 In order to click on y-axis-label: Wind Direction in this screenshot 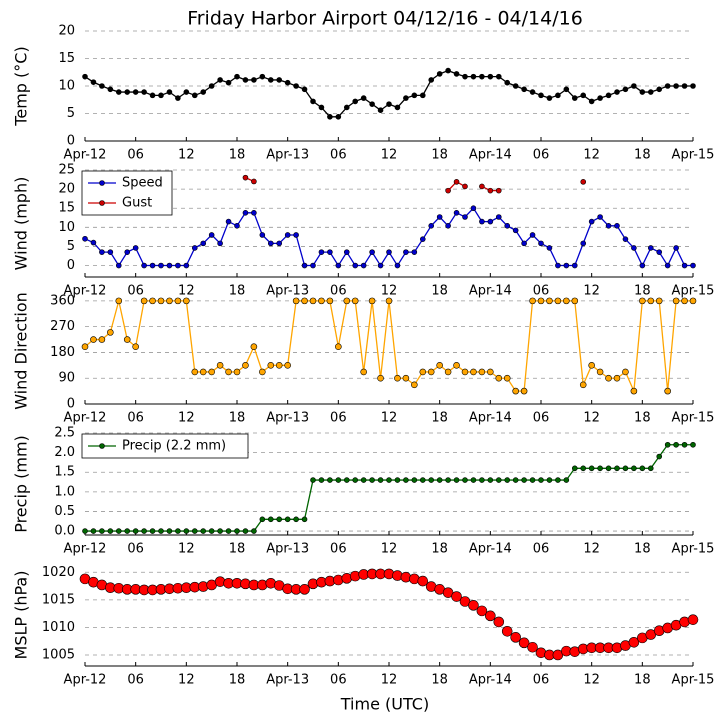, I will do `click(21, 351)`.